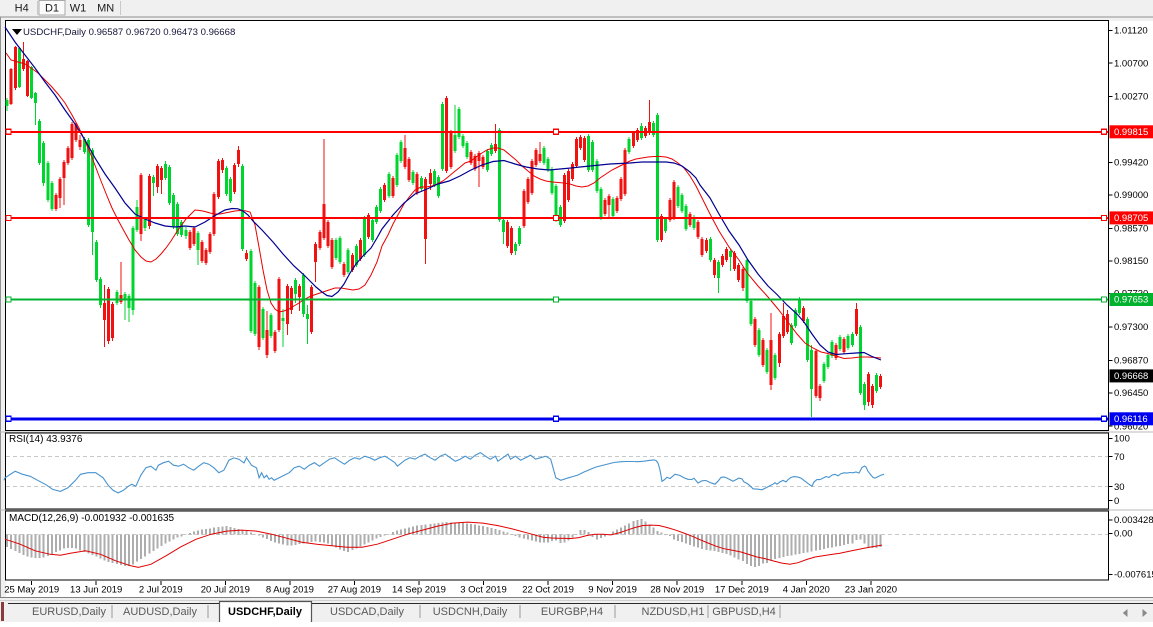 This screenshot has height=627, width=1153. What do you see at coordinates (1131, 300) in the screenshot?
I see `svg-text: 0.97653` at bounding box center [1131, 300].